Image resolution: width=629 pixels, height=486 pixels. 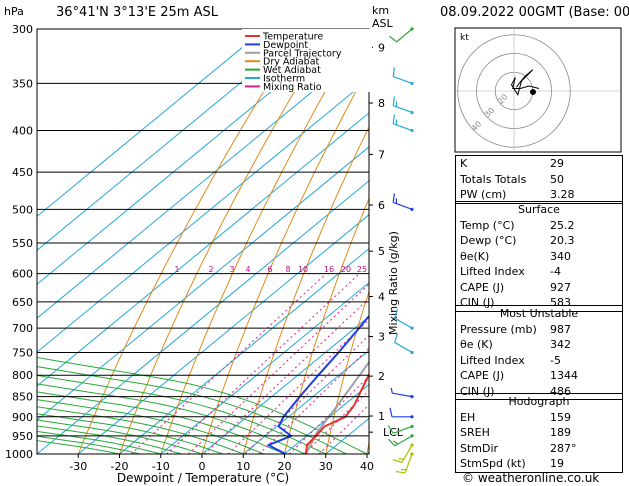 I want to click on asl-unit-label: ASL, so click(x=382, y=23).